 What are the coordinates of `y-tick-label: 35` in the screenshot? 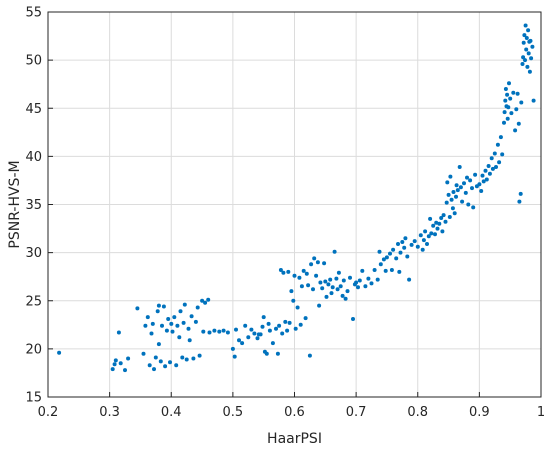 It's located at (33, 205).